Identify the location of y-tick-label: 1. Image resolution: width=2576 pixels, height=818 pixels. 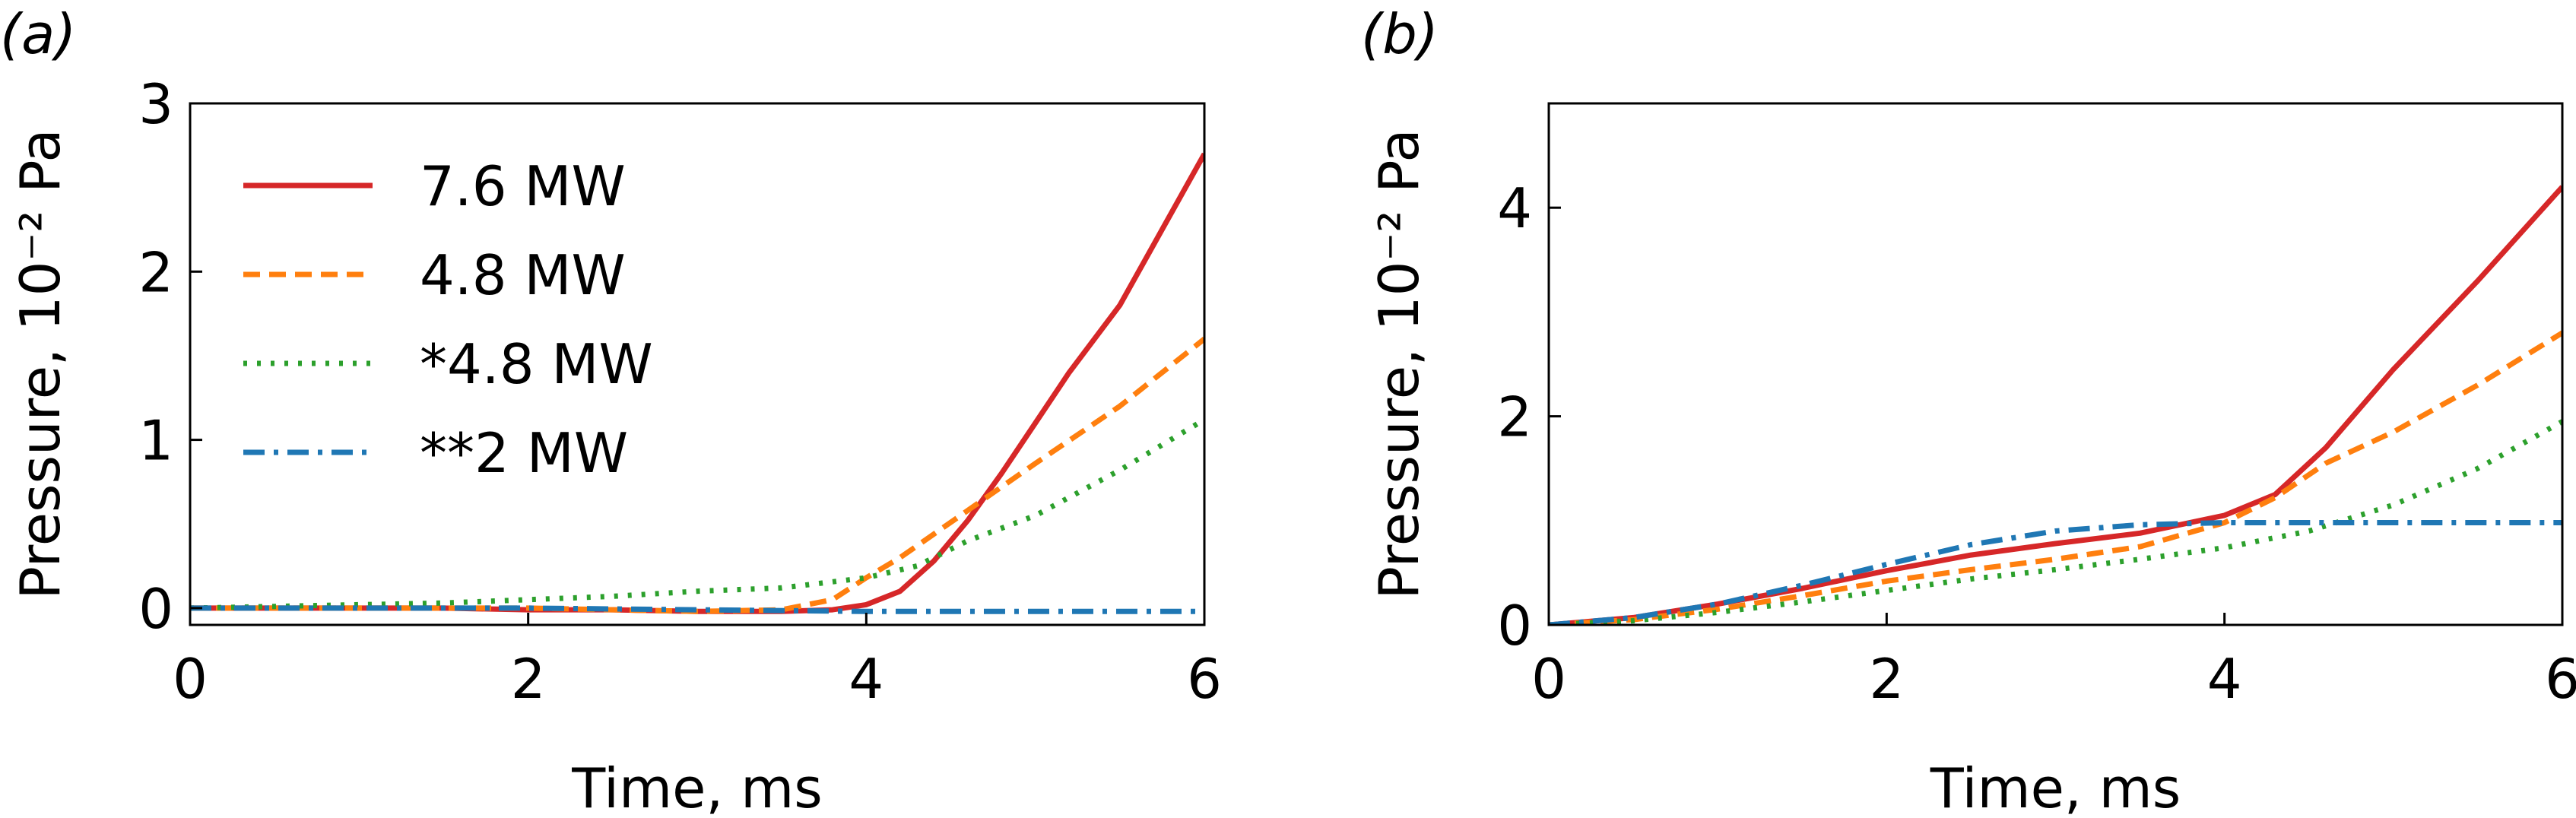
(155, 441).